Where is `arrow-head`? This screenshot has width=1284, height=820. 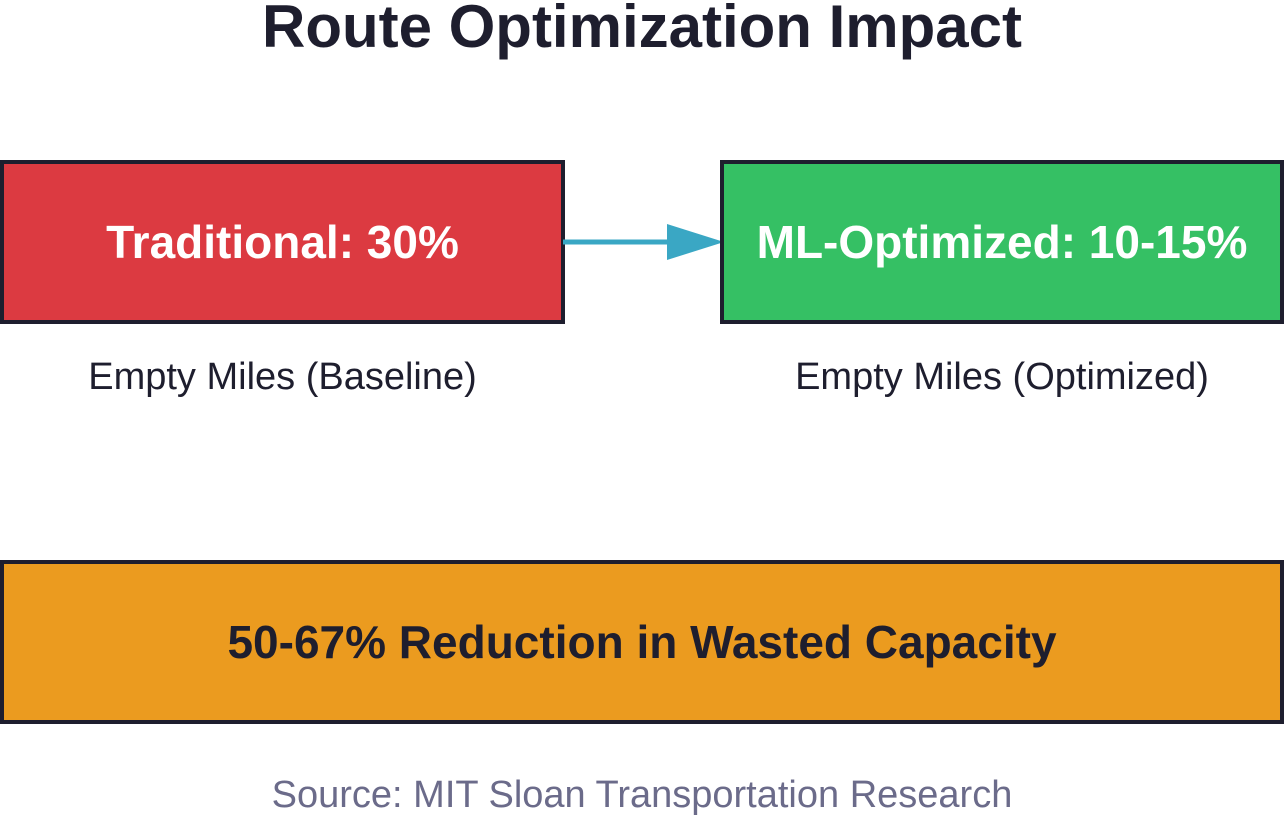
arrow-head is located at coordinates (695, 242).